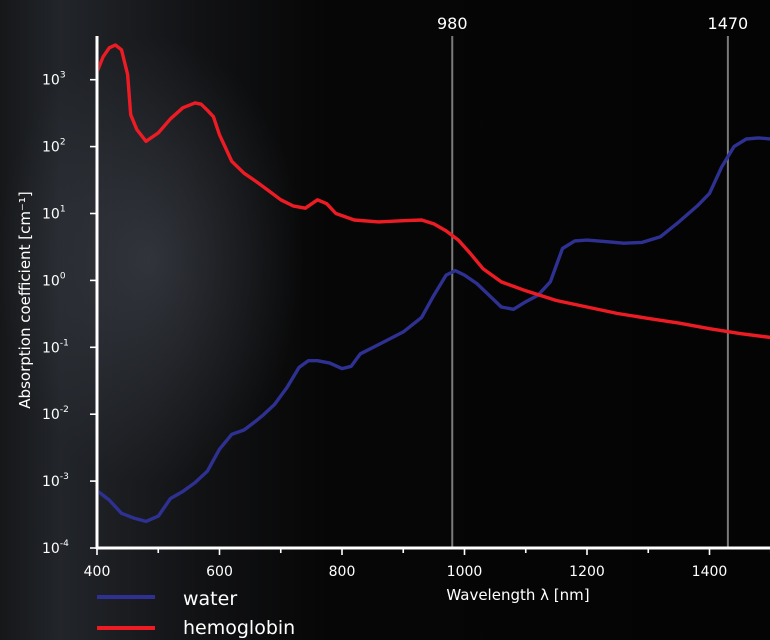  What do you see at coordinates (55, 481) in the screenshot?
I see `y-tick-label-1e-3: 10⁻³` at bounding box center [55, 481].